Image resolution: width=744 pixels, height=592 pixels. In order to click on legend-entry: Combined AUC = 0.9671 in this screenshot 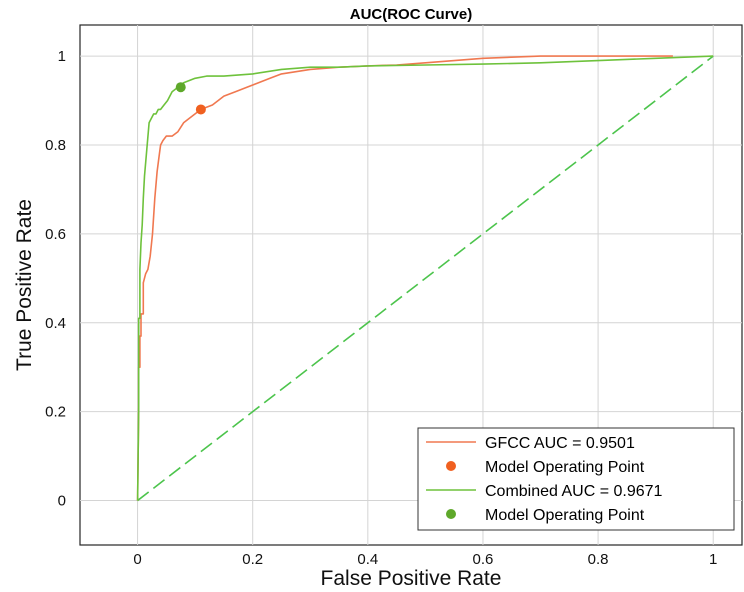, I will do `click(544, 491)`.